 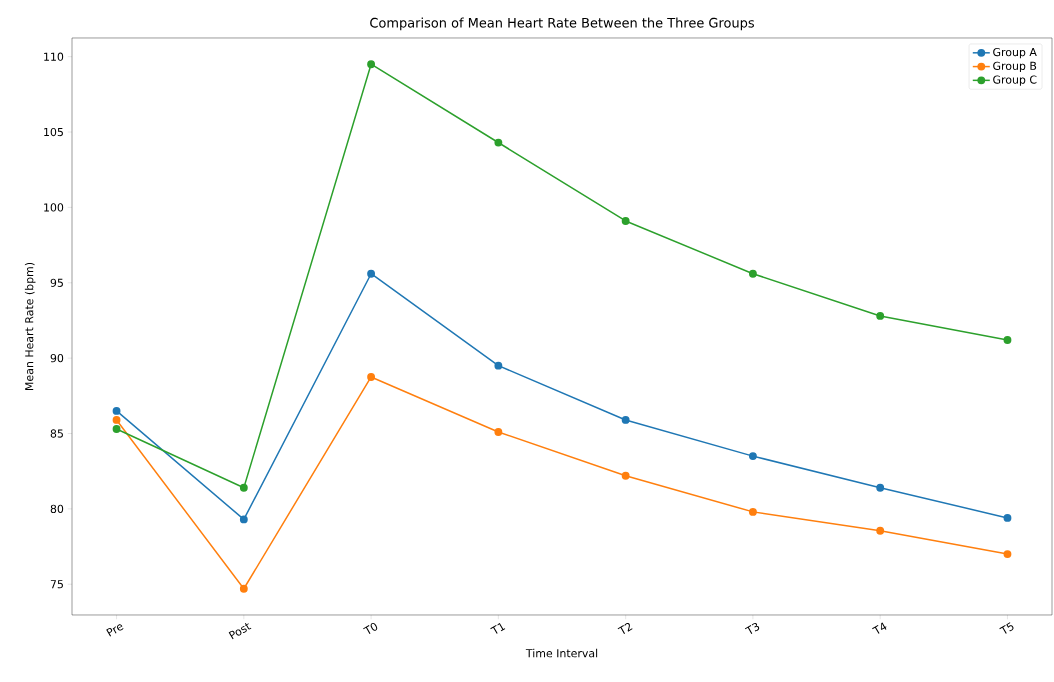 I want to click on y-tick-label: 105, so click(x=53, y=132).